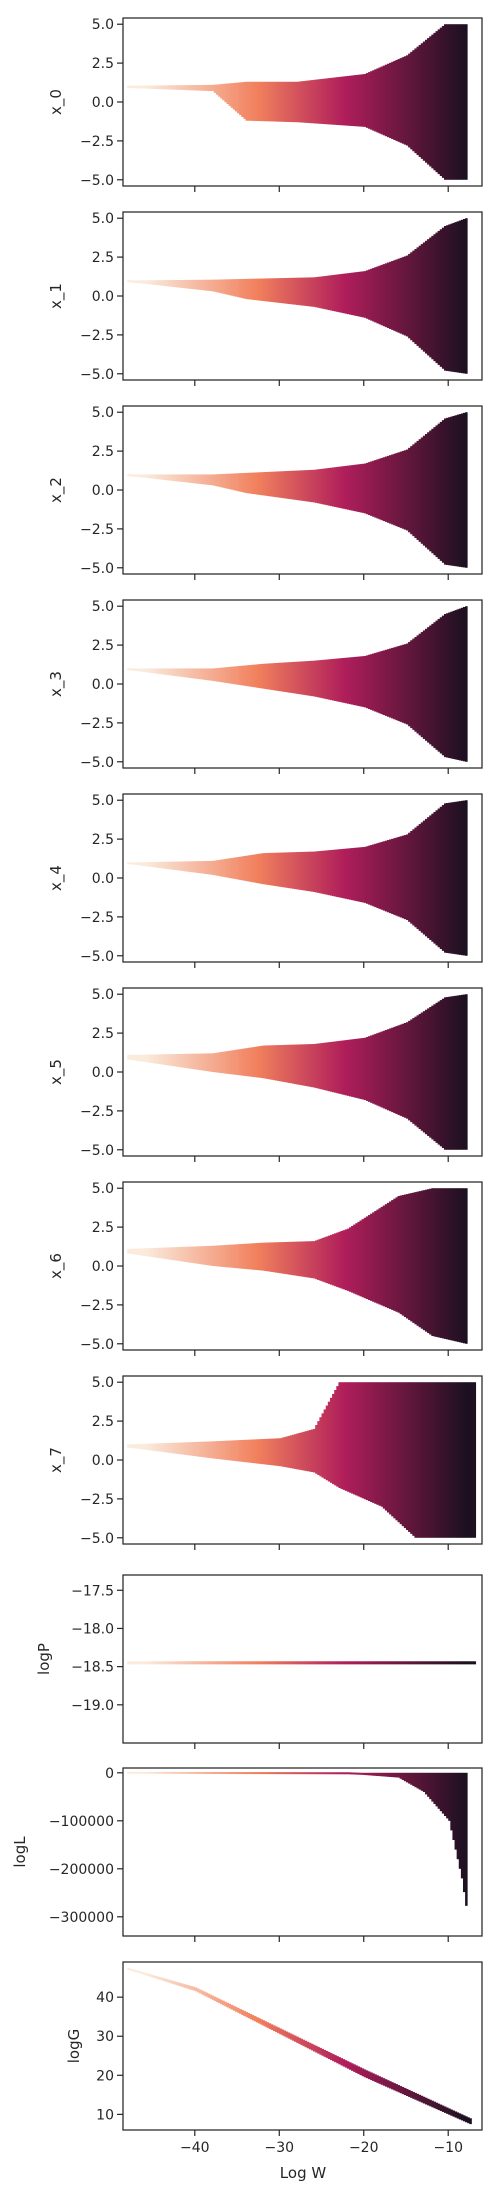 The height and width of the screenshot is (2200, 500). What do you see at coordinates (56, 296) in the screenshot?
I see `y-axis-label: x_1` at bounding box center [56, 296].